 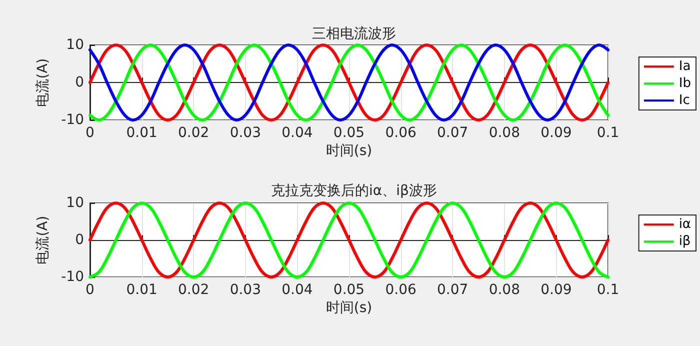 I want to click on legend-label: Ic, so click(x=684, y=100).